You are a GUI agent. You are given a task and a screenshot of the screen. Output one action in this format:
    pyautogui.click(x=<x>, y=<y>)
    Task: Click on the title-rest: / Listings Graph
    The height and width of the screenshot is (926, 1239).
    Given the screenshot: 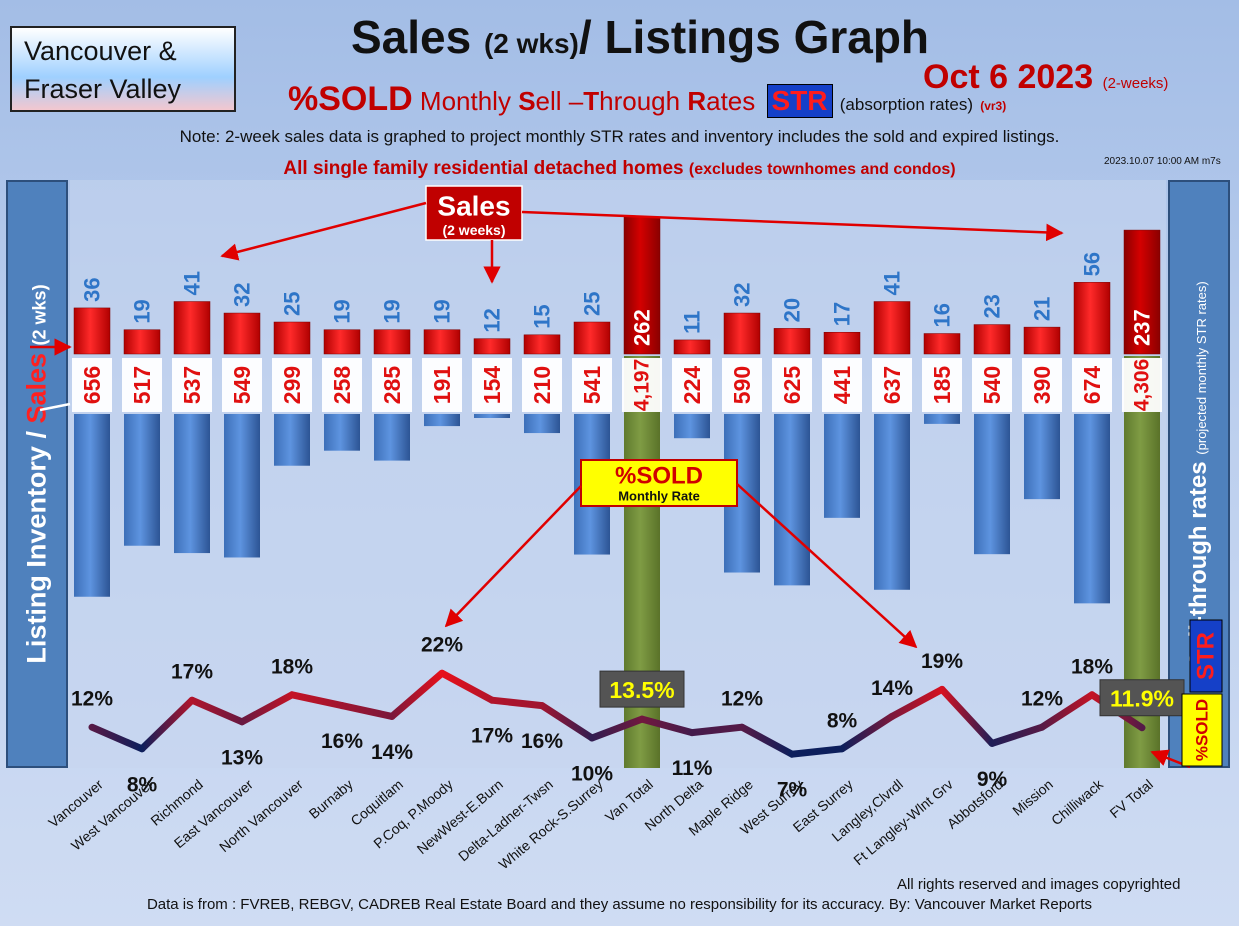 What is the action you would take?
    pyautogui.click(x=754, y=37)
    